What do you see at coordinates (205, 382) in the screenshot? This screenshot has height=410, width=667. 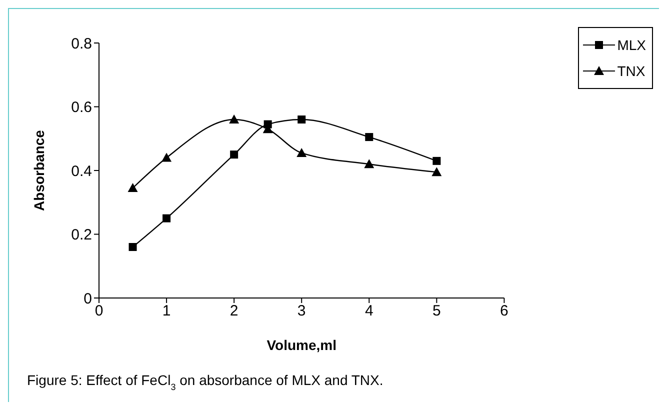 I see `caption: Figure 5: Effect of FeCl$_{3}$ on absorbance of MLX and TNX.` at bounding box center [205, 382].